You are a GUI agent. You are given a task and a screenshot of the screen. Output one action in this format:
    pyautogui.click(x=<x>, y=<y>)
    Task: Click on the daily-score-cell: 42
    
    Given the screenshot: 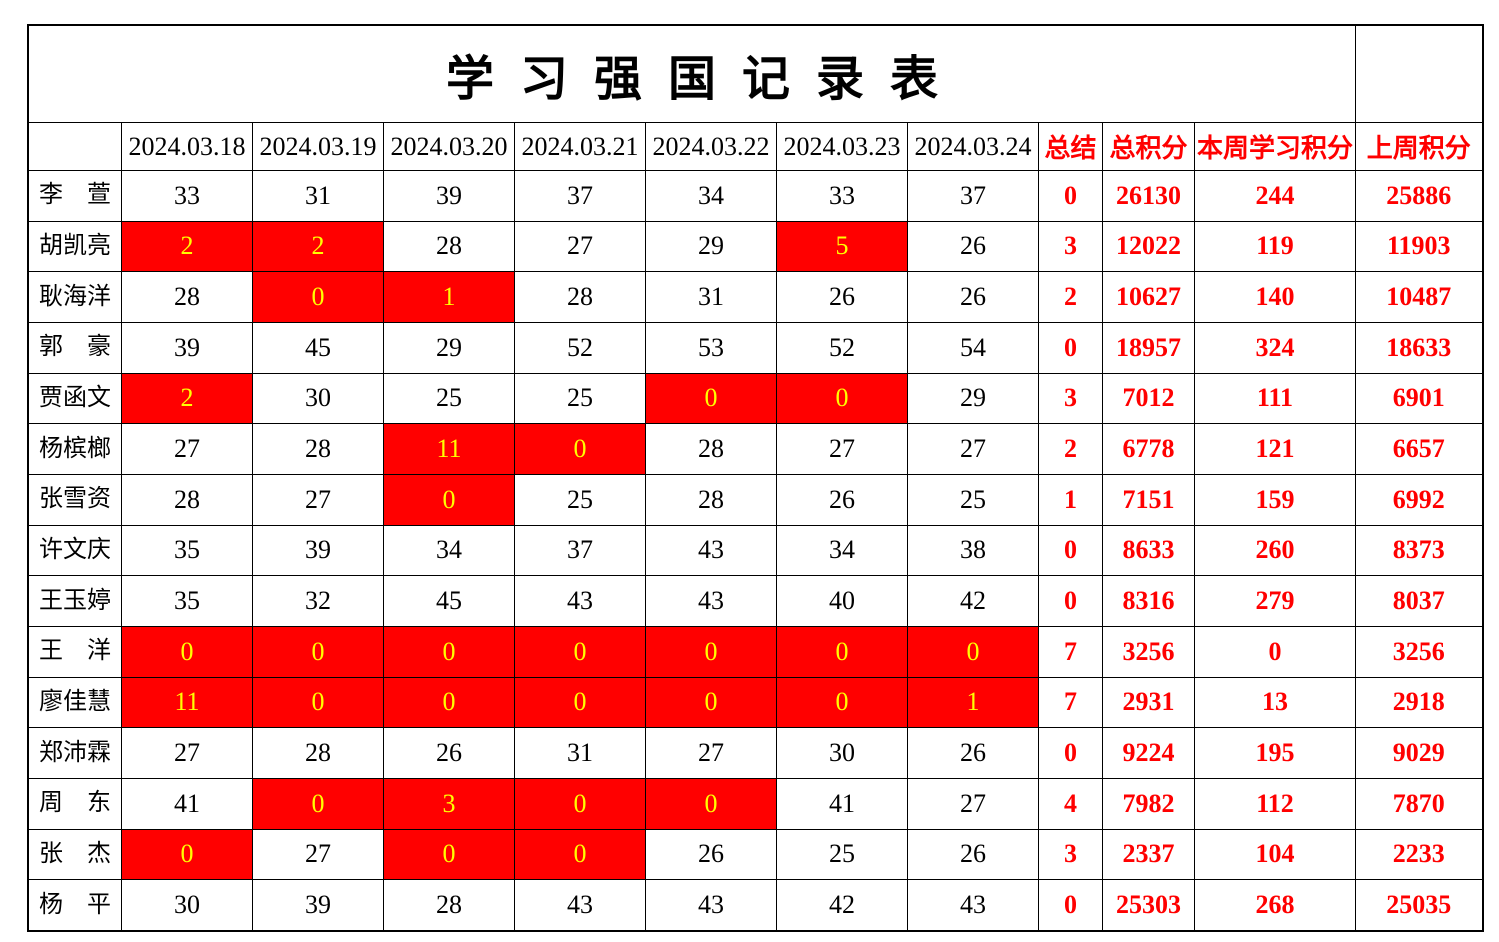 What is the action you would take?
    pyautogui.click(x=973, y=601)
    